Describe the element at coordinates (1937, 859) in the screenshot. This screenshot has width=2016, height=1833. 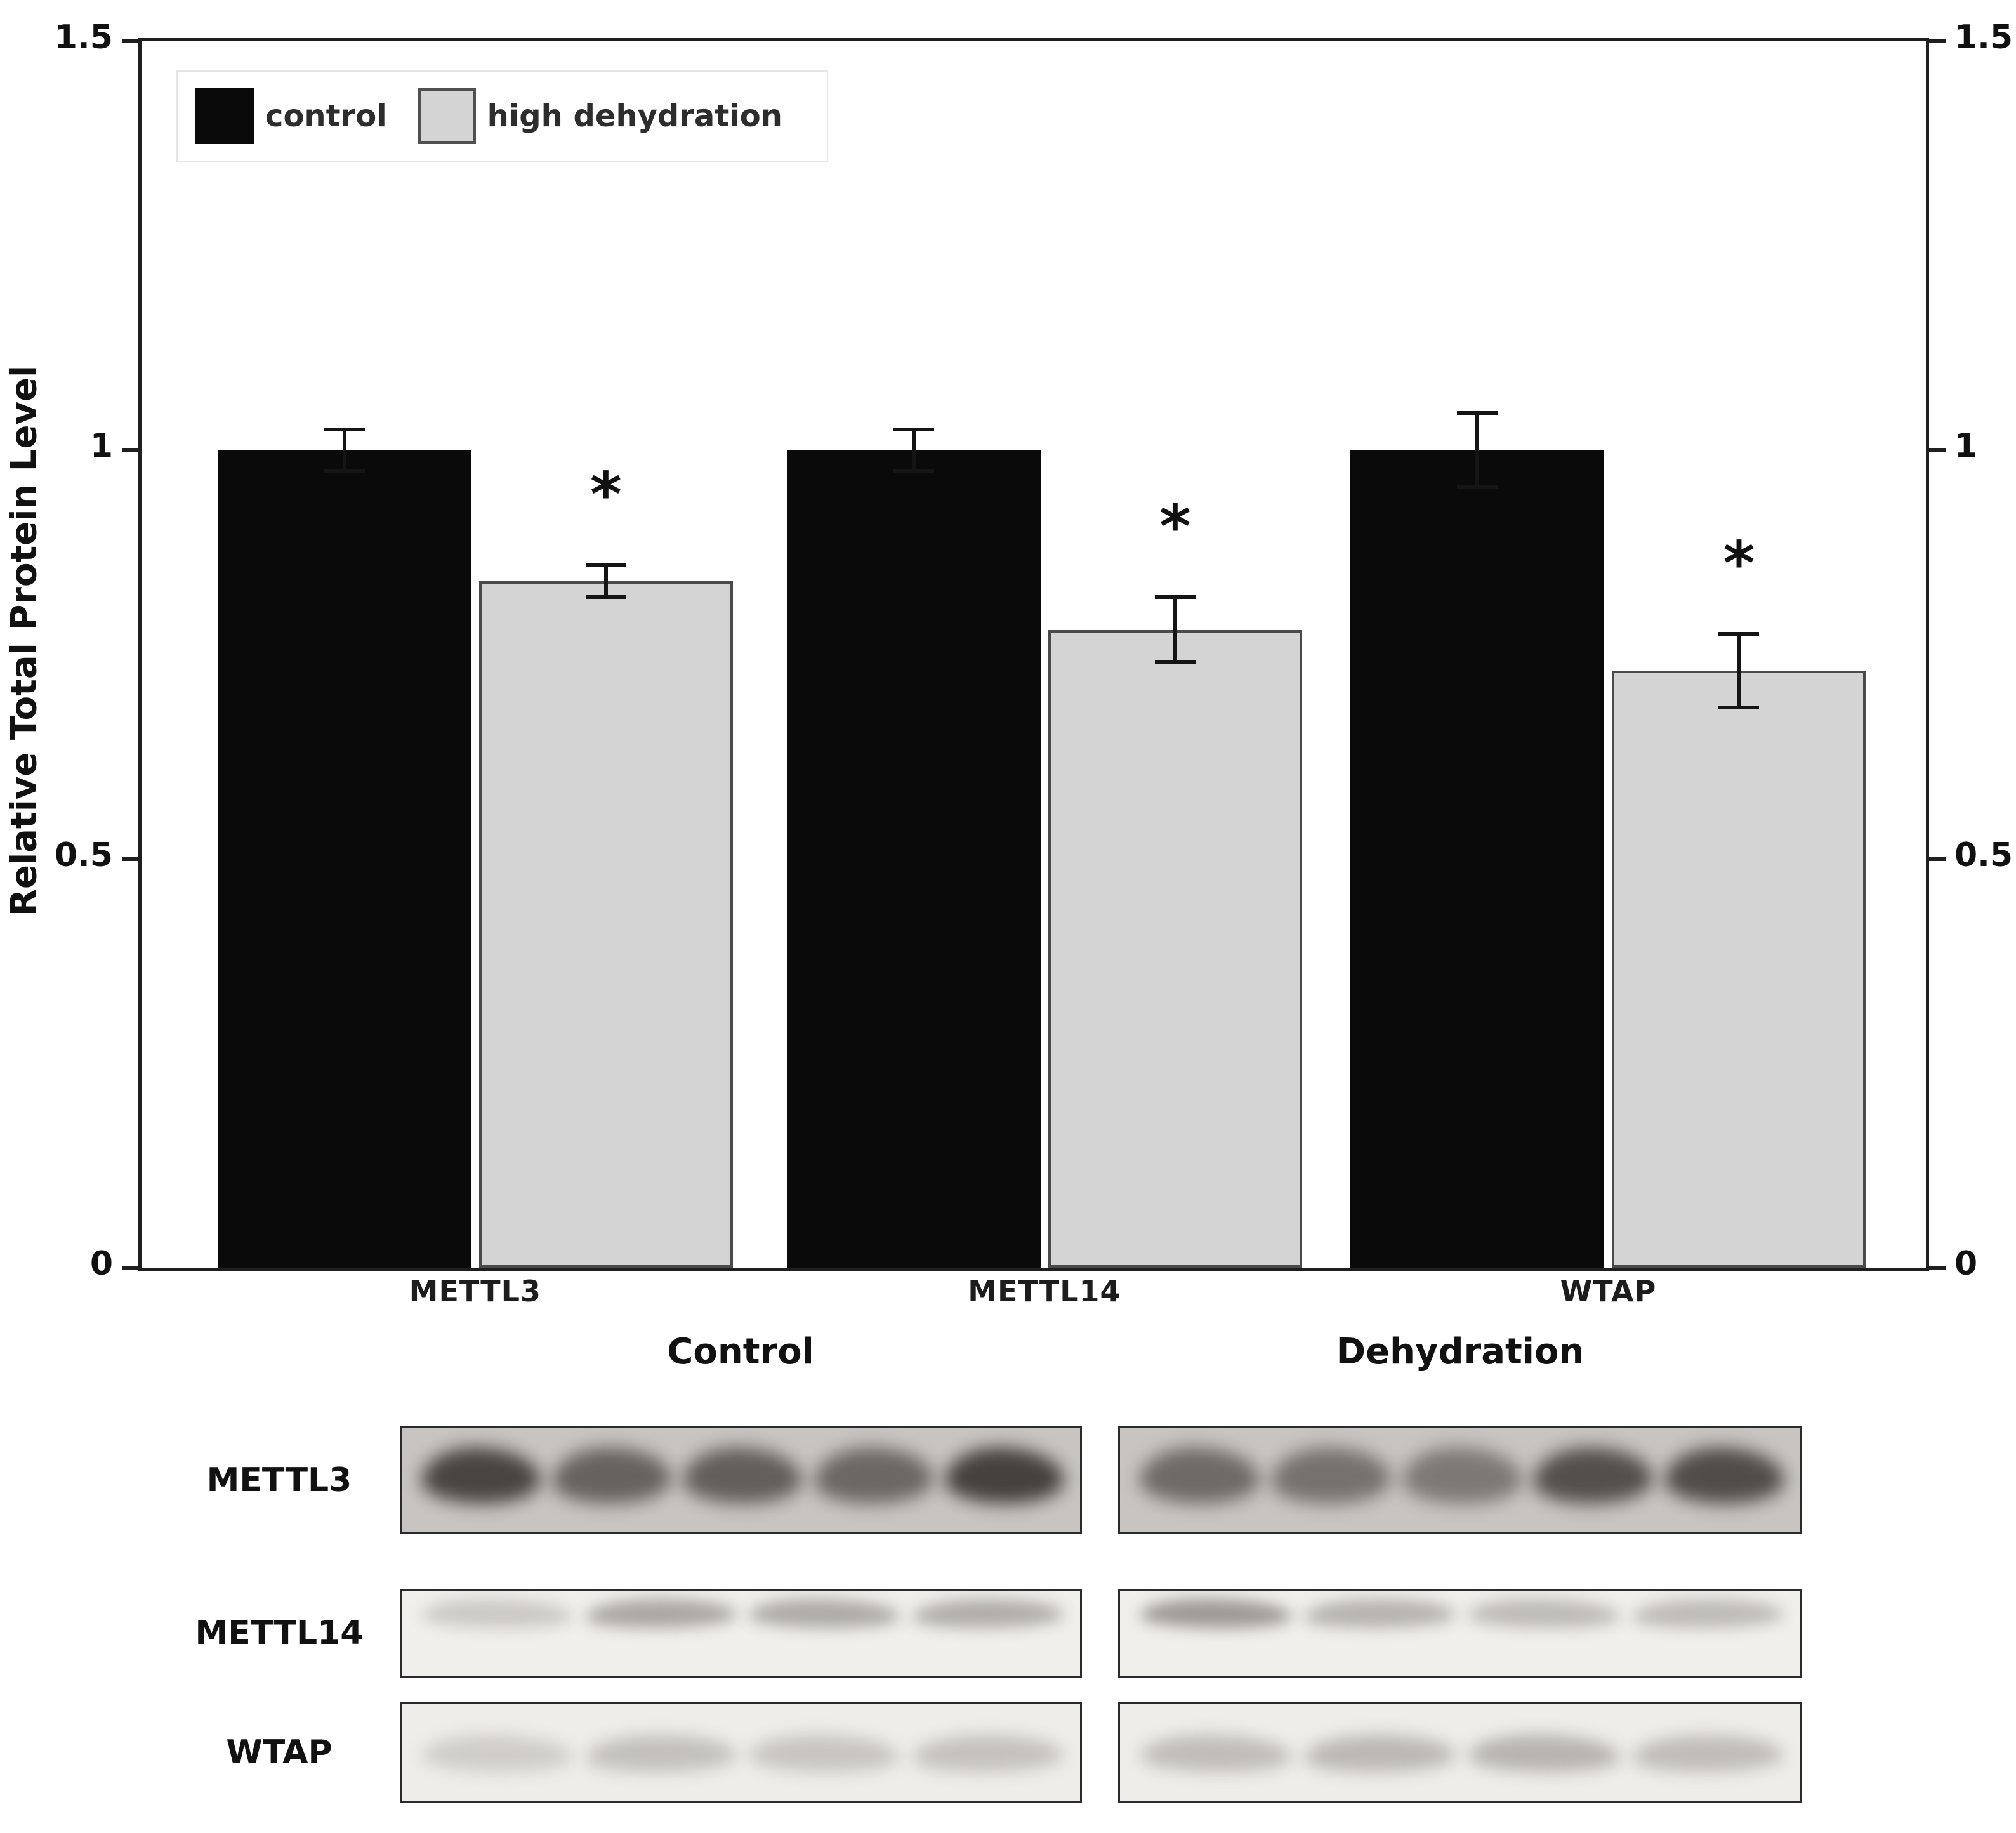
I see `y-tick-mark-right-0.5` at that location.